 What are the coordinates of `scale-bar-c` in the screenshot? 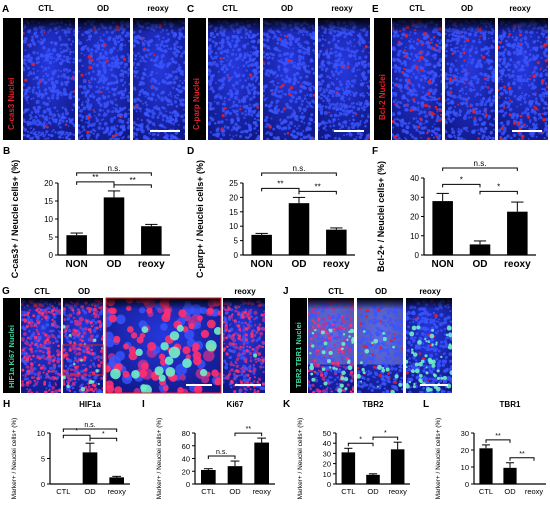 It's located at (349, 131).